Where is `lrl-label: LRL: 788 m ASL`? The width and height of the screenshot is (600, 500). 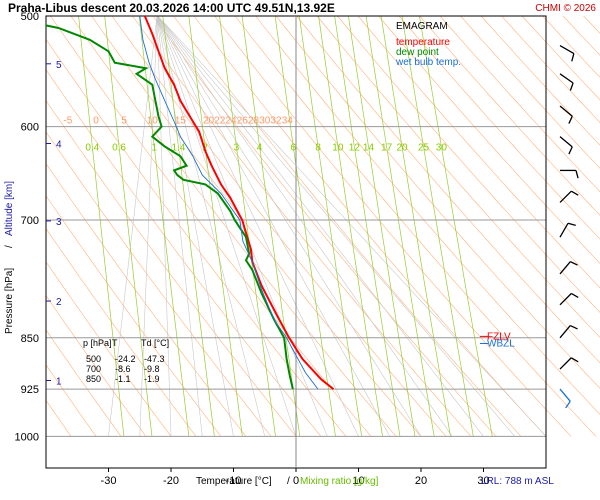
lrl-label: LRL: 788 m ASL is located at coordinates (517, 481).